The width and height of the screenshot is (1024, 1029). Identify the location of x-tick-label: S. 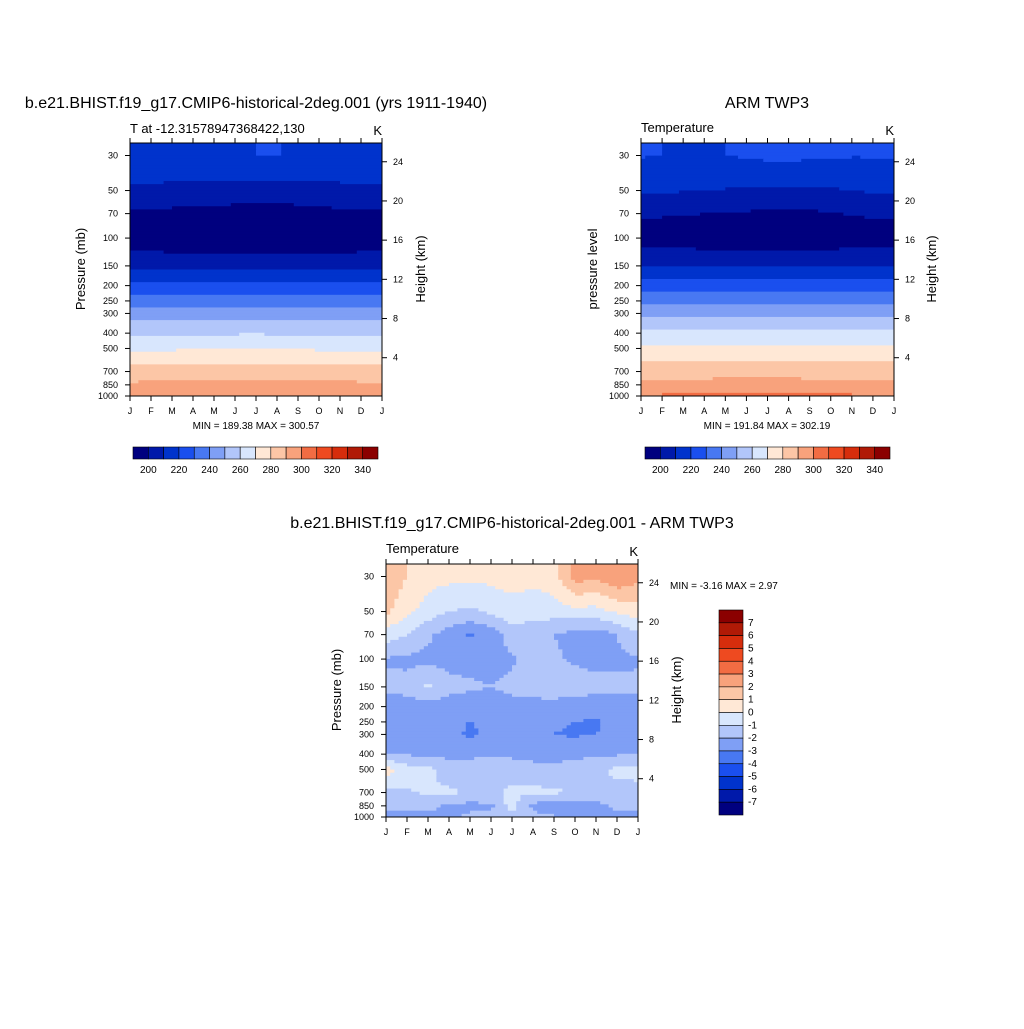
(810, 411).